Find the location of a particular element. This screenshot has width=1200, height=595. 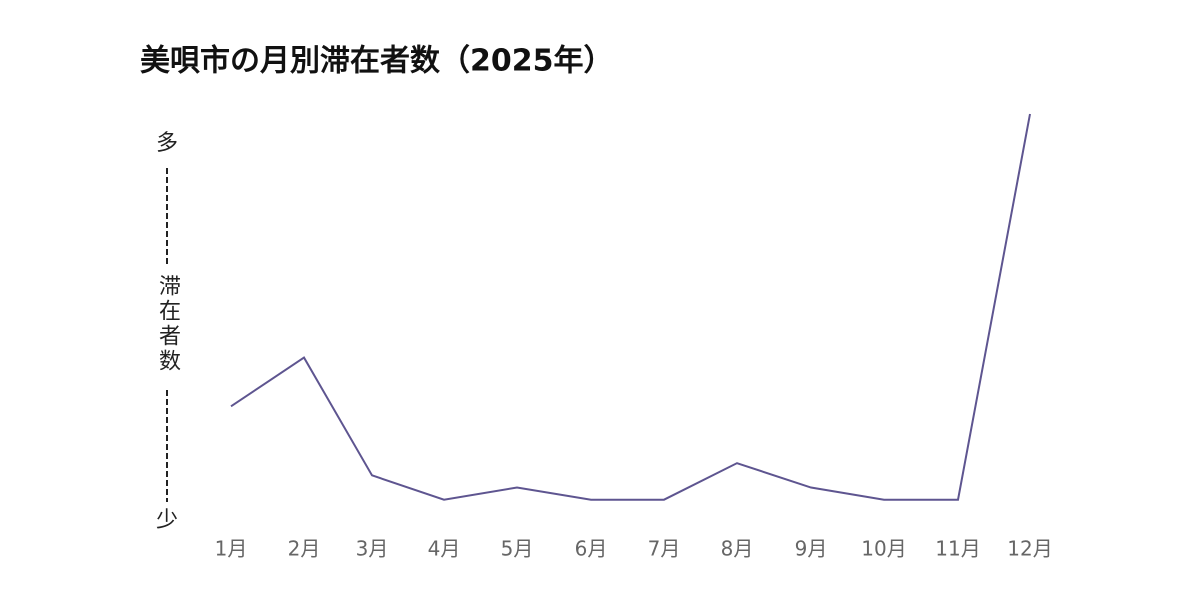

x-tick-label: 8月 is located at coordinates (737, 549).